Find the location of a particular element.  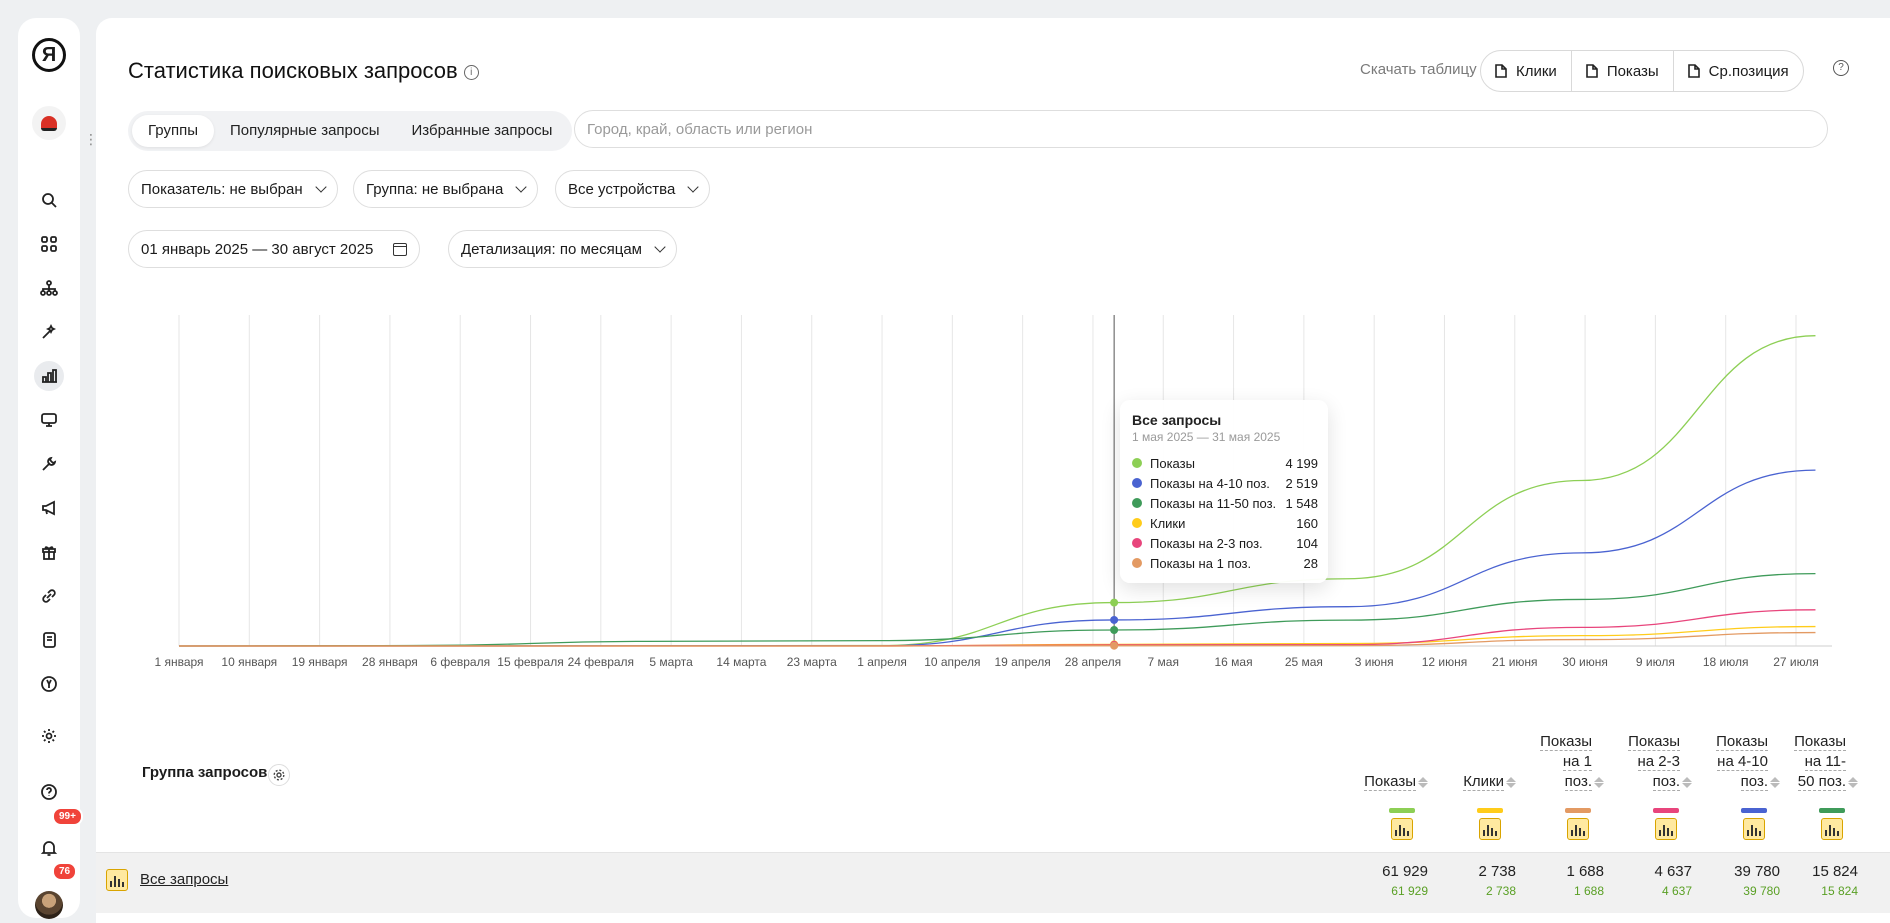

x-tick-label: 19 января is located at coordinates (320, 662).